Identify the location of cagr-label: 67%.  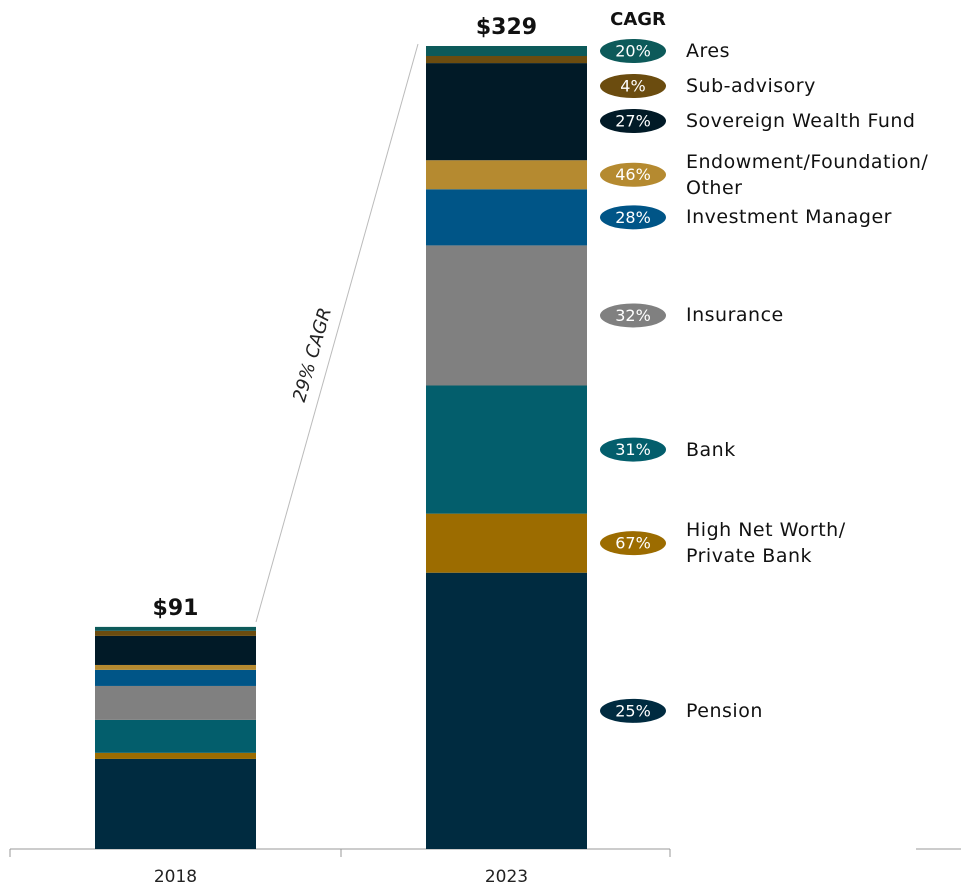
(633, 543).